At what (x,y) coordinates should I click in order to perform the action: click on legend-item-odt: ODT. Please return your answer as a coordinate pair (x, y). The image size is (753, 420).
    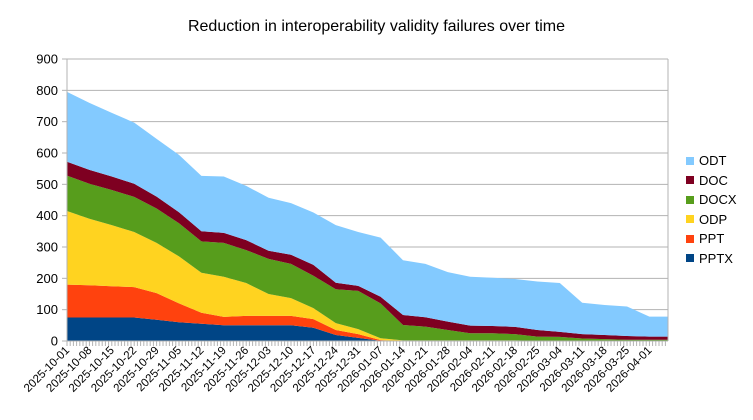
    Looking at the image, I should click on (711, 161).